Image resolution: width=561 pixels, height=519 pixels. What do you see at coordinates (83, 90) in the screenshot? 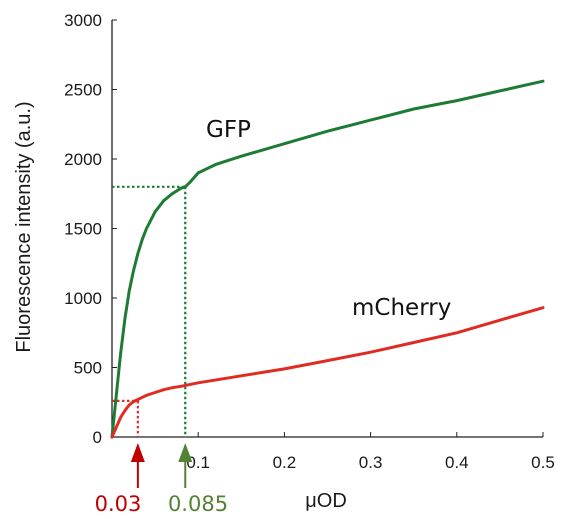
I see `y-tick-label: 2500` at bounding box center [83, 90].